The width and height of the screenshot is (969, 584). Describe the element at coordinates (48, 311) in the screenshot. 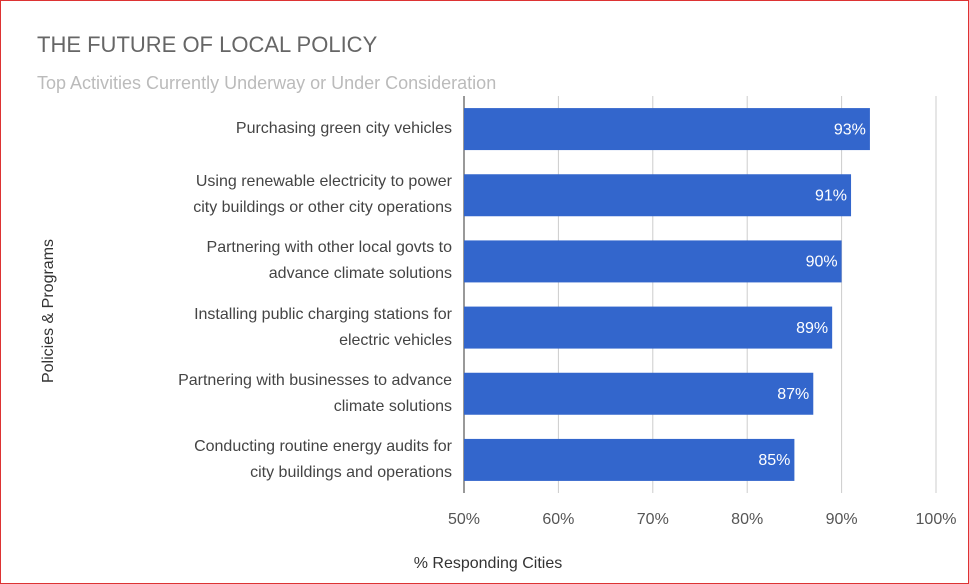

I see `y-axis-title: Policies & Programs` at that location.